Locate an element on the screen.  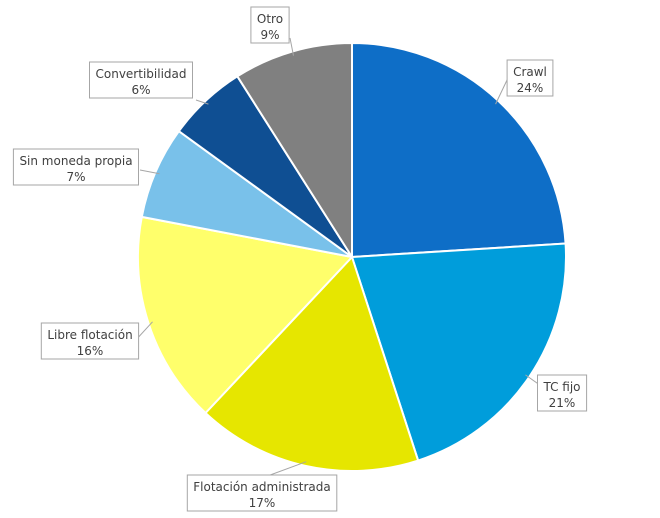
slice-label-text: Sin moneda propia is located at coordinates (75, 161).